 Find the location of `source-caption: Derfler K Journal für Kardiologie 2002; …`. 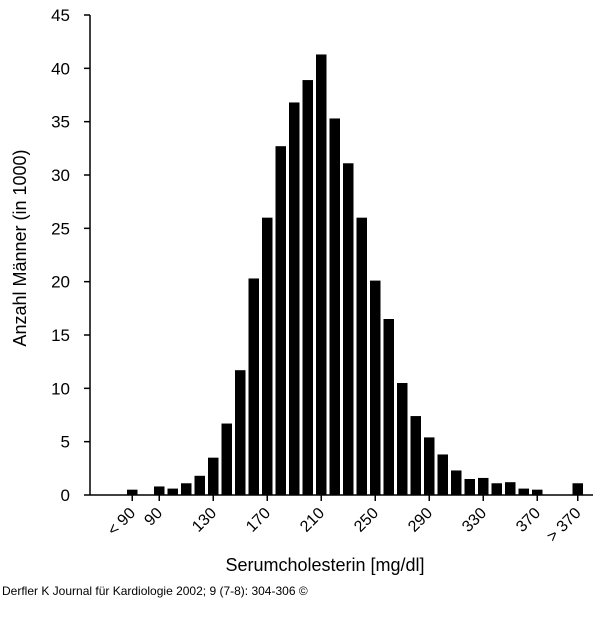

source-caption: Derfler K Journal für Kardiologie 2002; … is located at coordinates (155, 591).